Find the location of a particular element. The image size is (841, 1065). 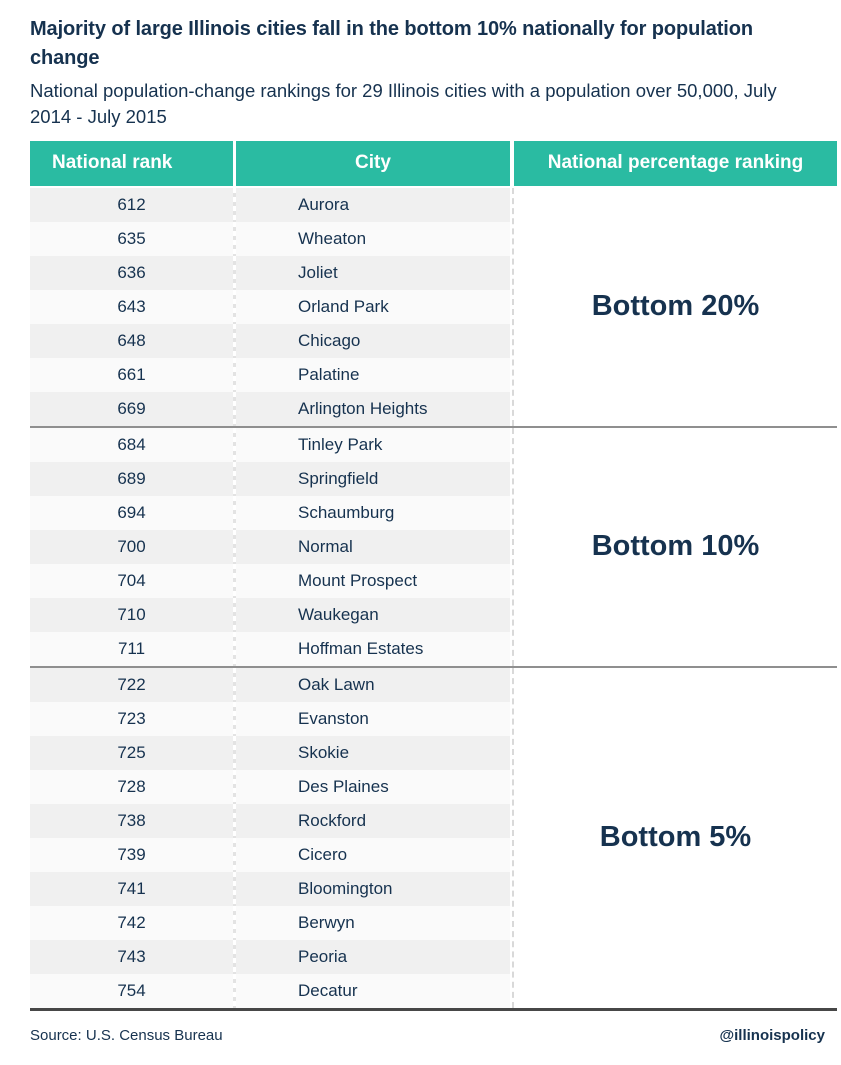

table-row: 743 Peoria is located at coordinates (270, 956).